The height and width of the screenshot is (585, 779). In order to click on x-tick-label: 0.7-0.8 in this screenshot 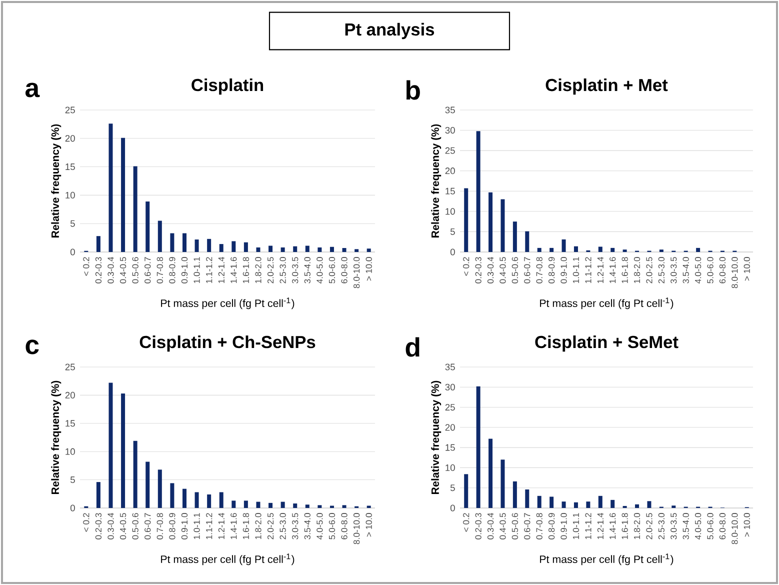, I will do `click(159, 270)`.